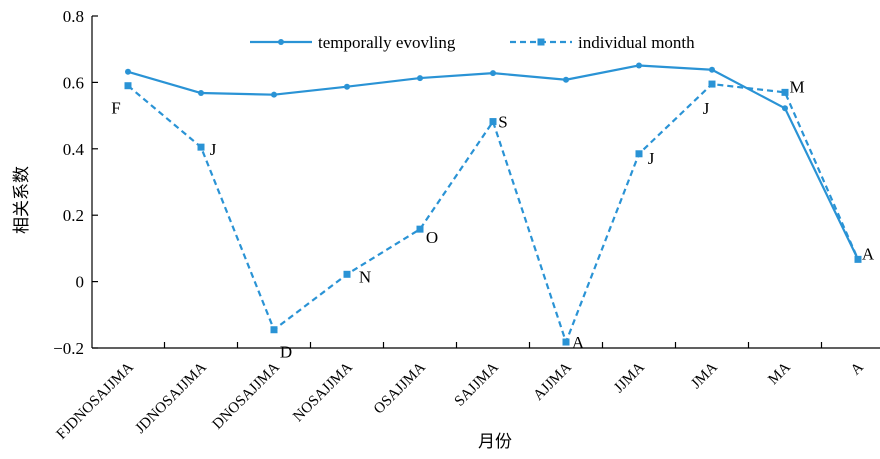  Describe the element at coordinates (170, 397) in the screenshot. I see `x-tick-label: JDNOSAJJMA` at that location.